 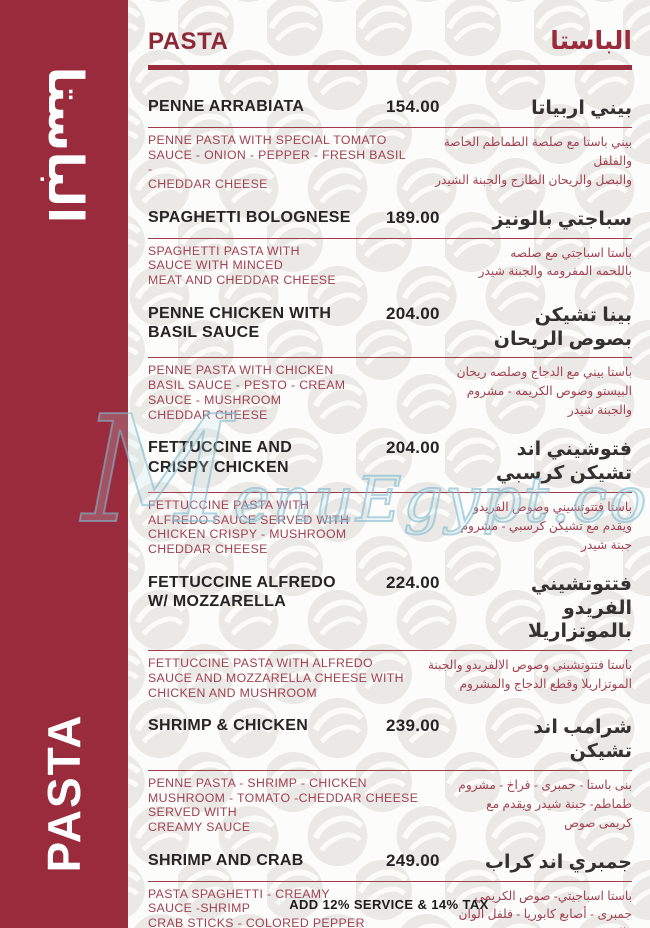 What do you see at coordinates (413, 726) in the screenshot?
I see `item-price: 239.00` at bounding box center [413, 726].